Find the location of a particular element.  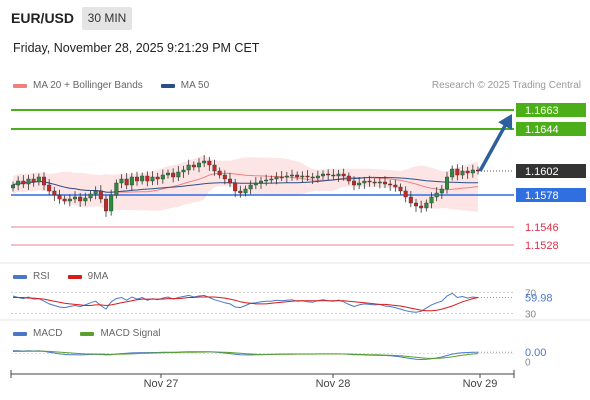

legend-swatch-rsi is located at coordinates (20, 276).